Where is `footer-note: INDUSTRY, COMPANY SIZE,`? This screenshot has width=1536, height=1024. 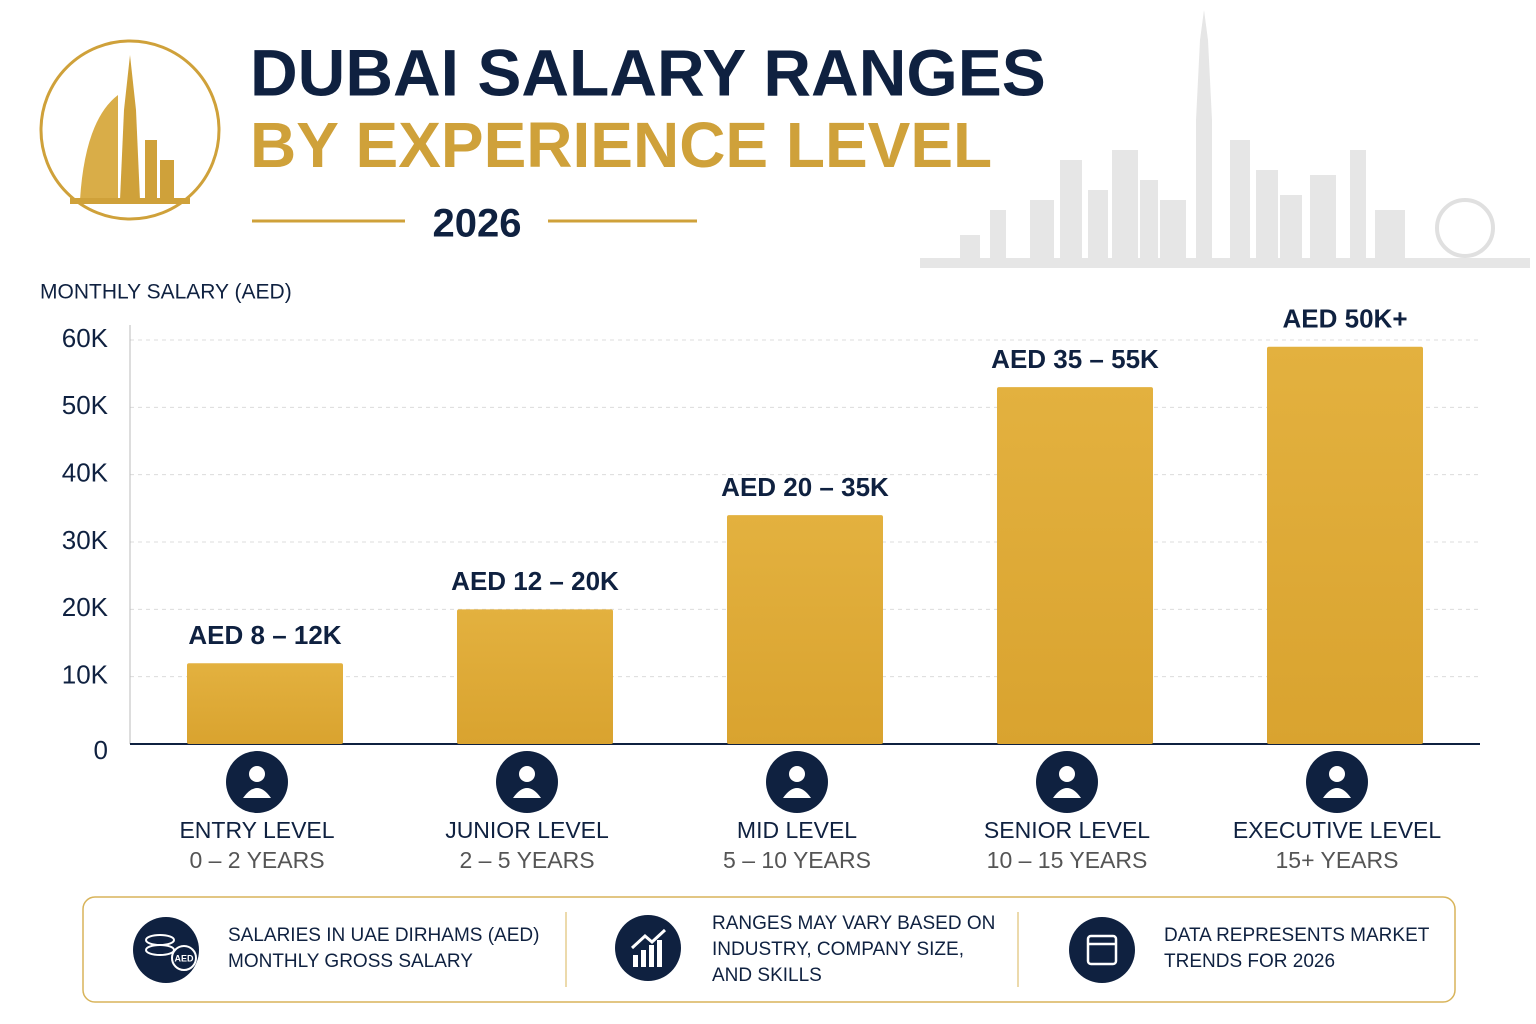
footer-note: INDUSTRY, COMPANY SIZE, is located at coordinates (838, 949).